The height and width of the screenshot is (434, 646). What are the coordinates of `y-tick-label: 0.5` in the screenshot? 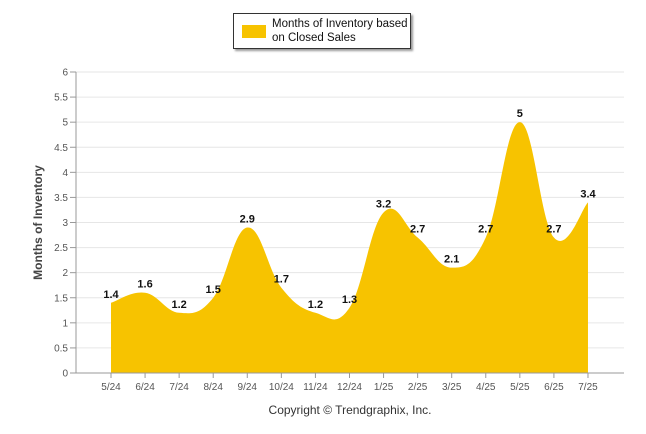 It's located at (61, 348).